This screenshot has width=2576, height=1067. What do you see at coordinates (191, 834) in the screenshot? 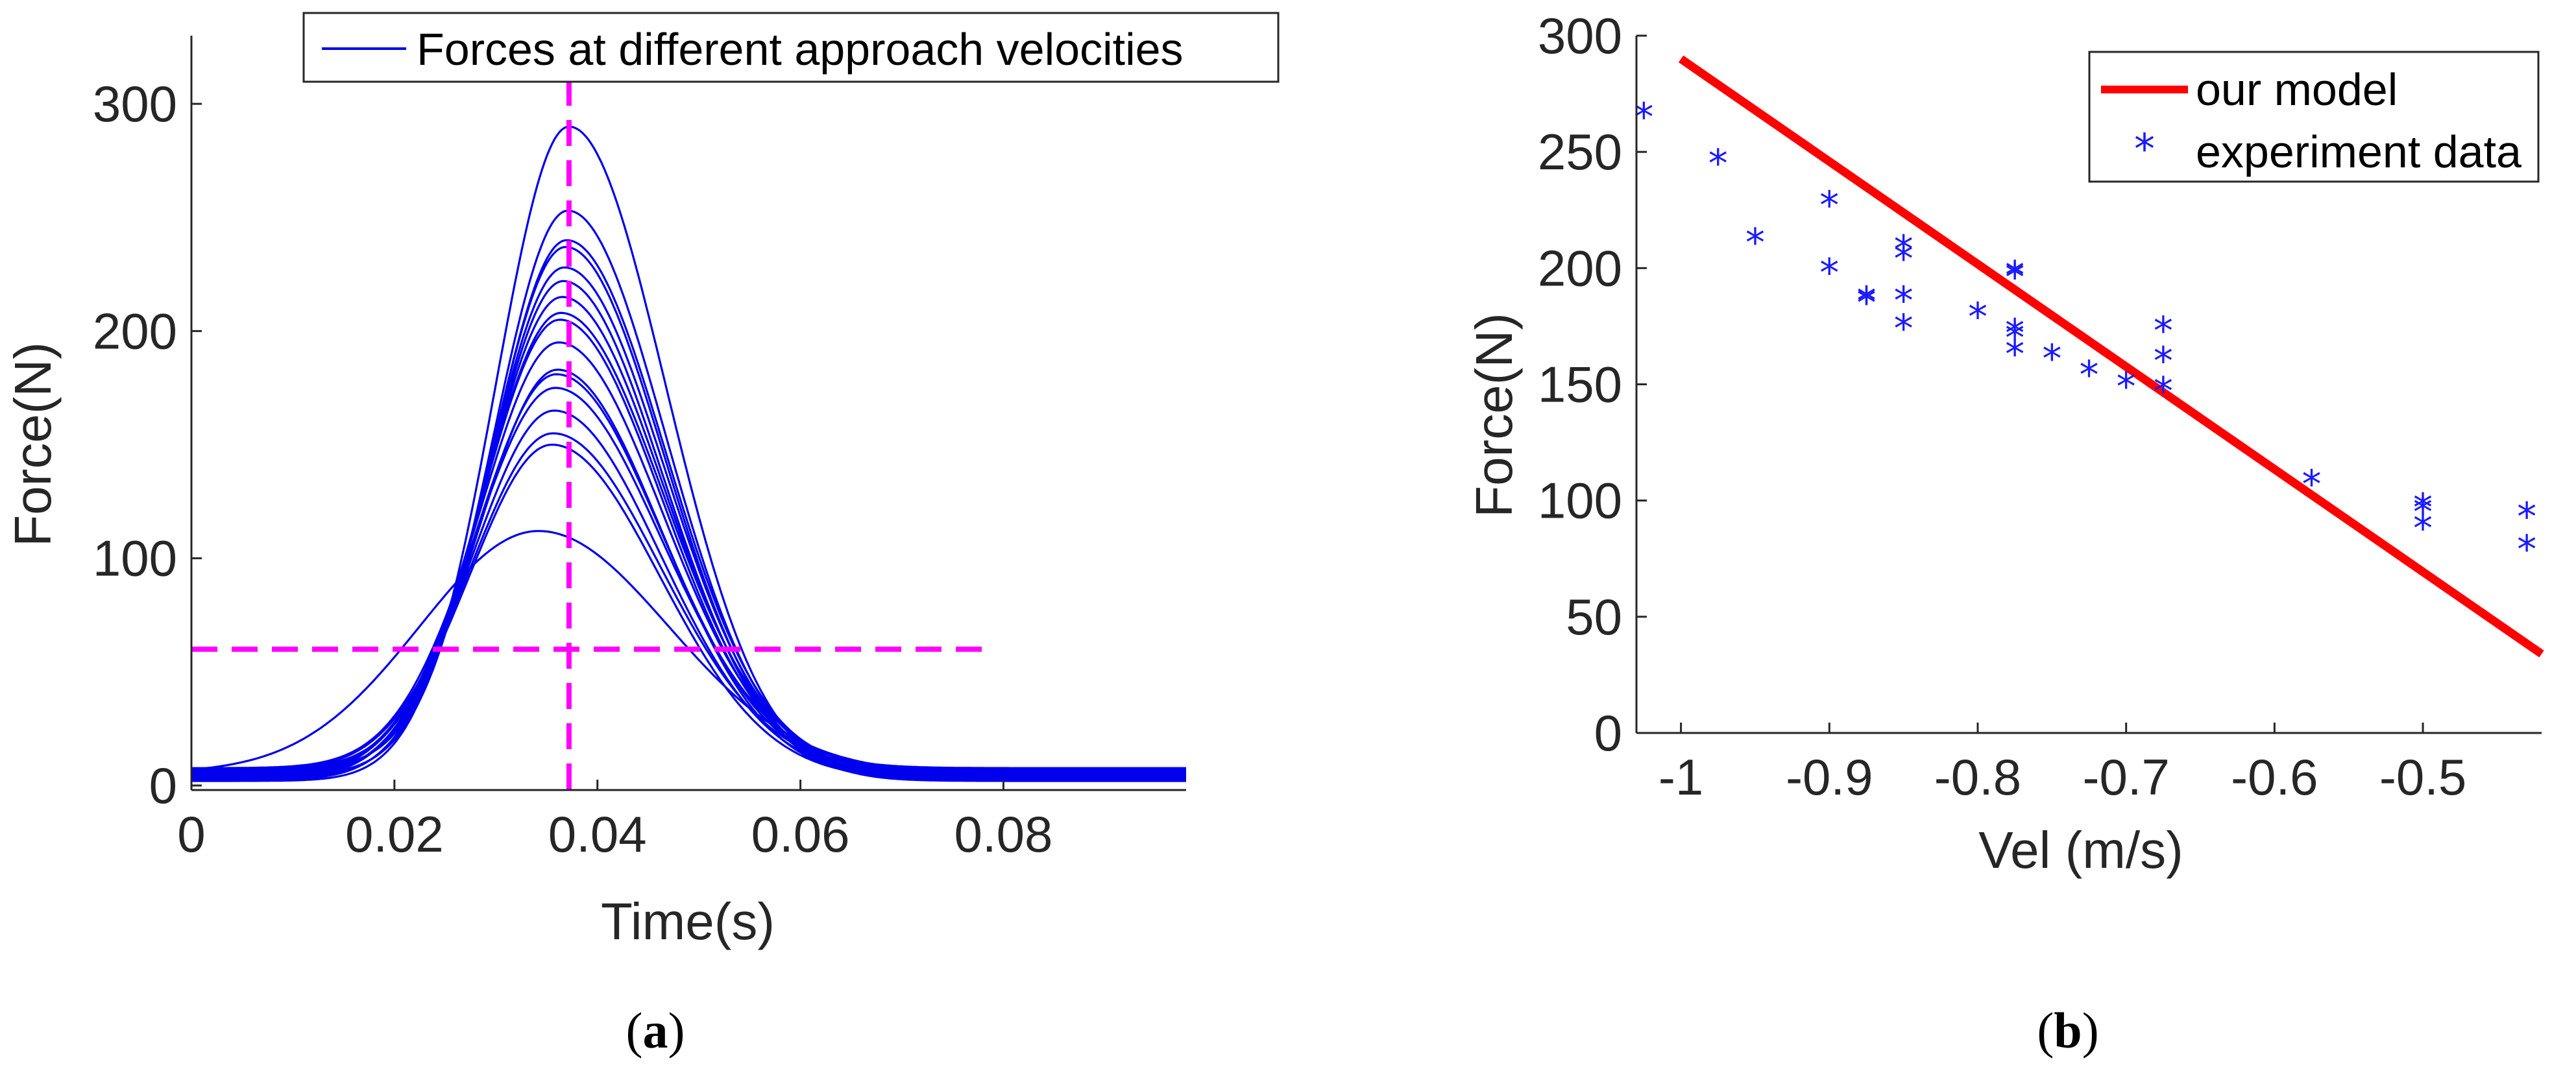
I see `x-tick-label: 0` at bounding box center [191, 834].